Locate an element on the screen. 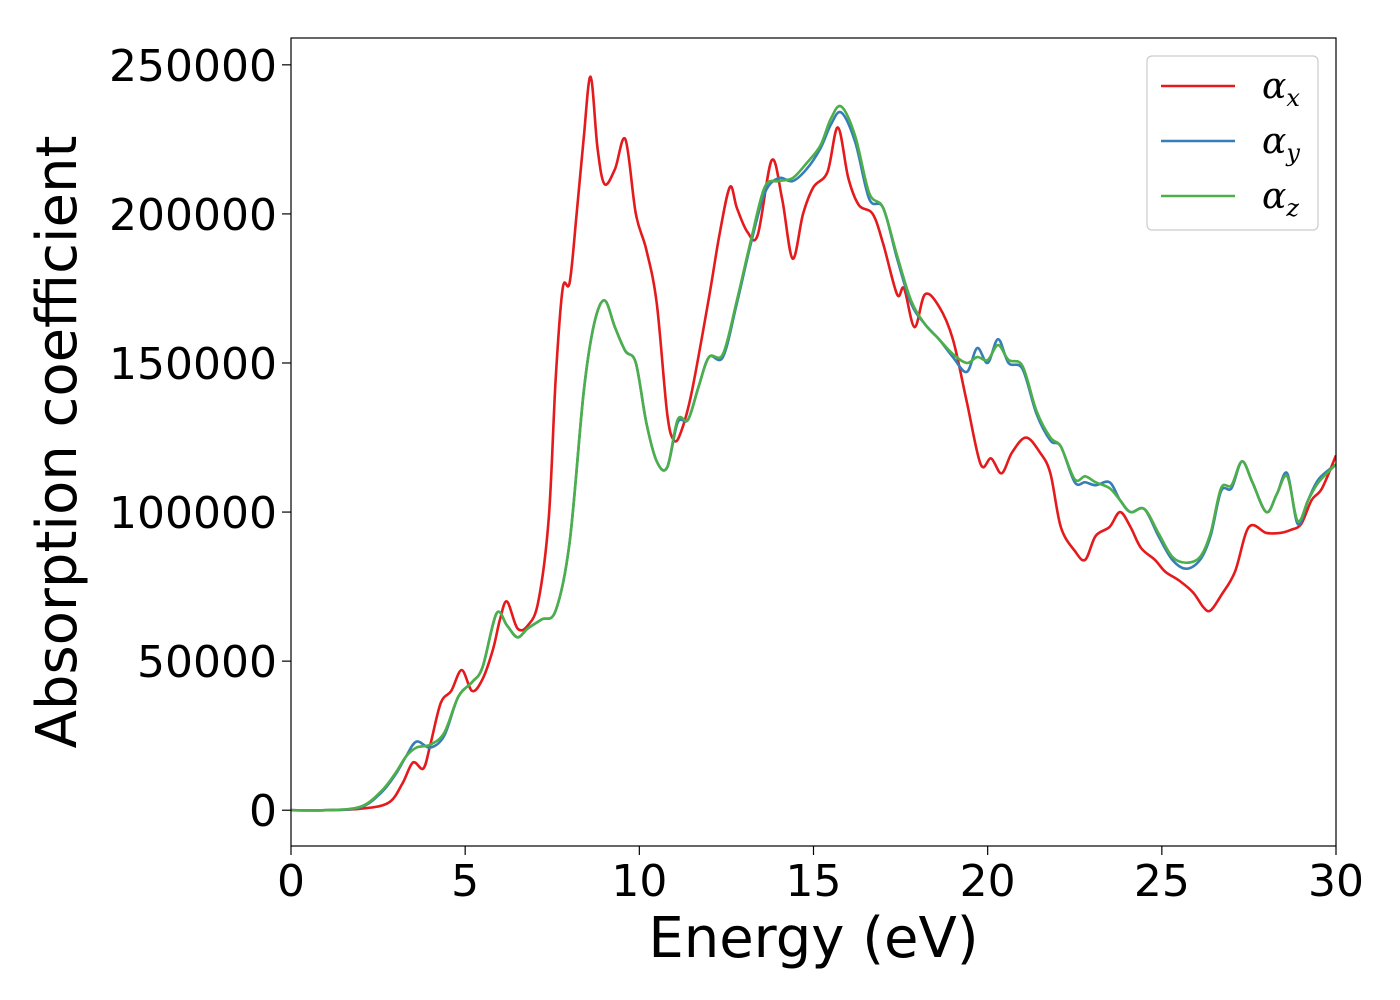  y-axis: 0 50000 100000 150000 200000 250000 is located at coordinates (200, 439).